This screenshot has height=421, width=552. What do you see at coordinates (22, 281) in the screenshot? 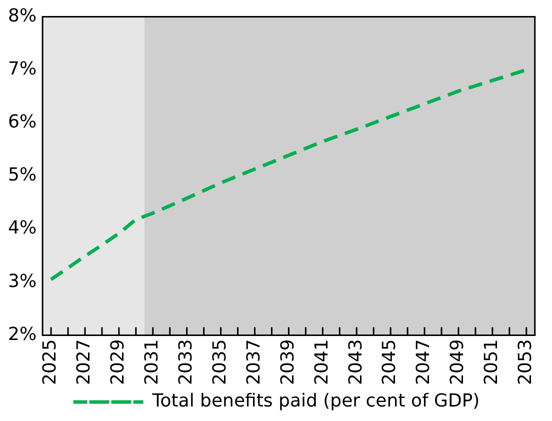
I see `y-tick-label: 3%` at bounding box center [22, 281].